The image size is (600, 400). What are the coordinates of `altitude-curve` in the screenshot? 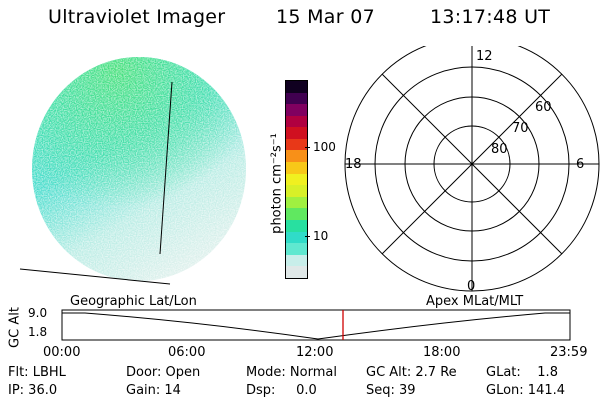 It's located at (316, 326).